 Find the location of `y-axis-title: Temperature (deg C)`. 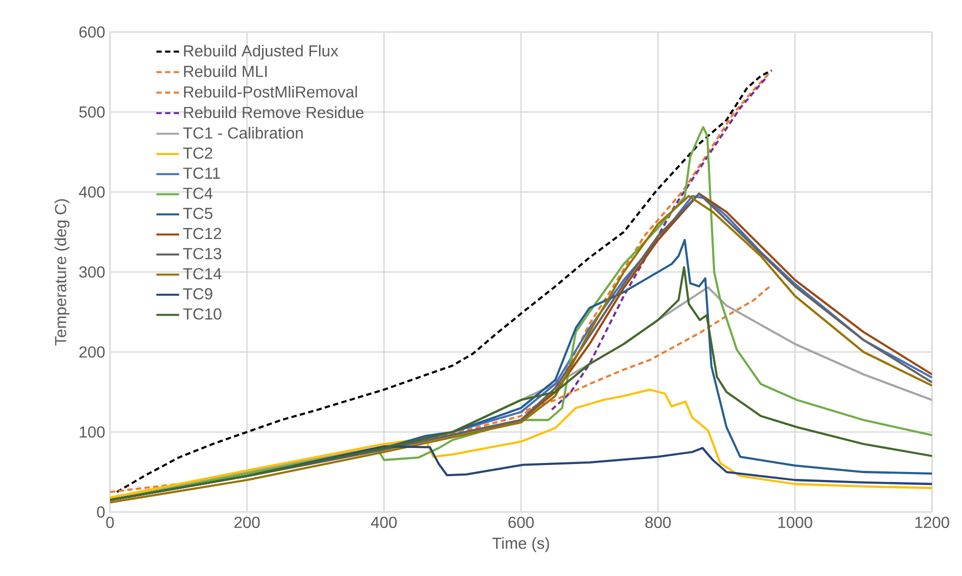

y-axis-title: Temperature (deg C) is located at coordinates (62, 272).